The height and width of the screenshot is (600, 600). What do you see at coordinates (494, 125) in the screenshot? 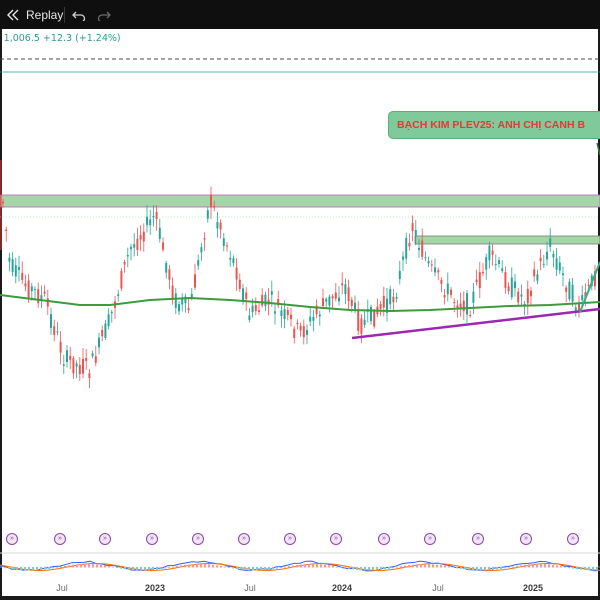
I see `annotation-callout: BẠCH KIM PLEV25: ANH CHỊ CANH B` at bounding box center [494, 125].